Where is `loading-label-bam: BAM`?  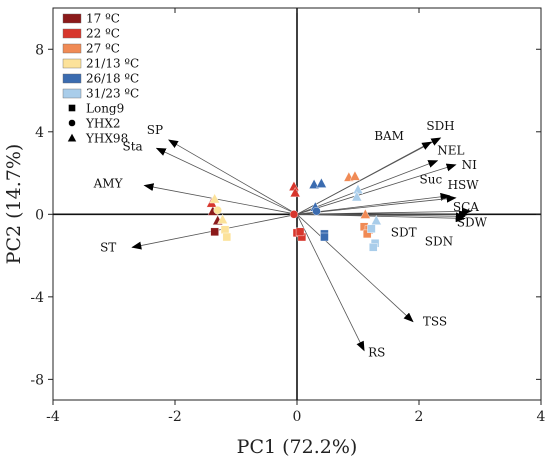
loading-label-bam: BAM is located at coordinates (389, 136).